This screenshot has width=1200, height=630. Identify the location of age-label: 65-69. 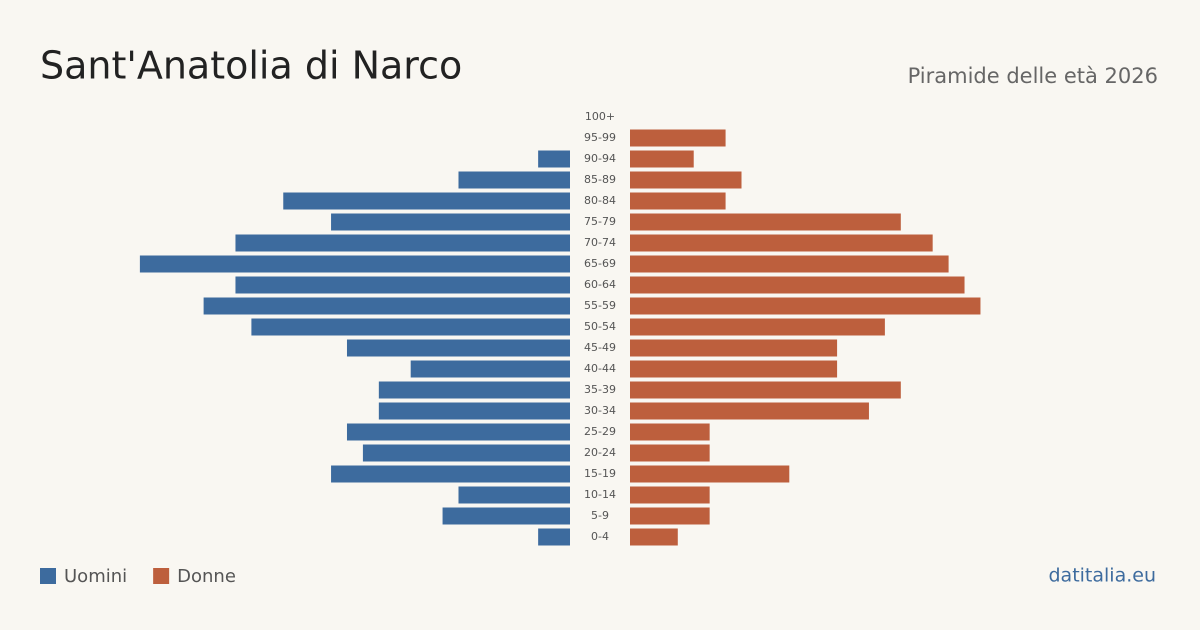
(600, 263).